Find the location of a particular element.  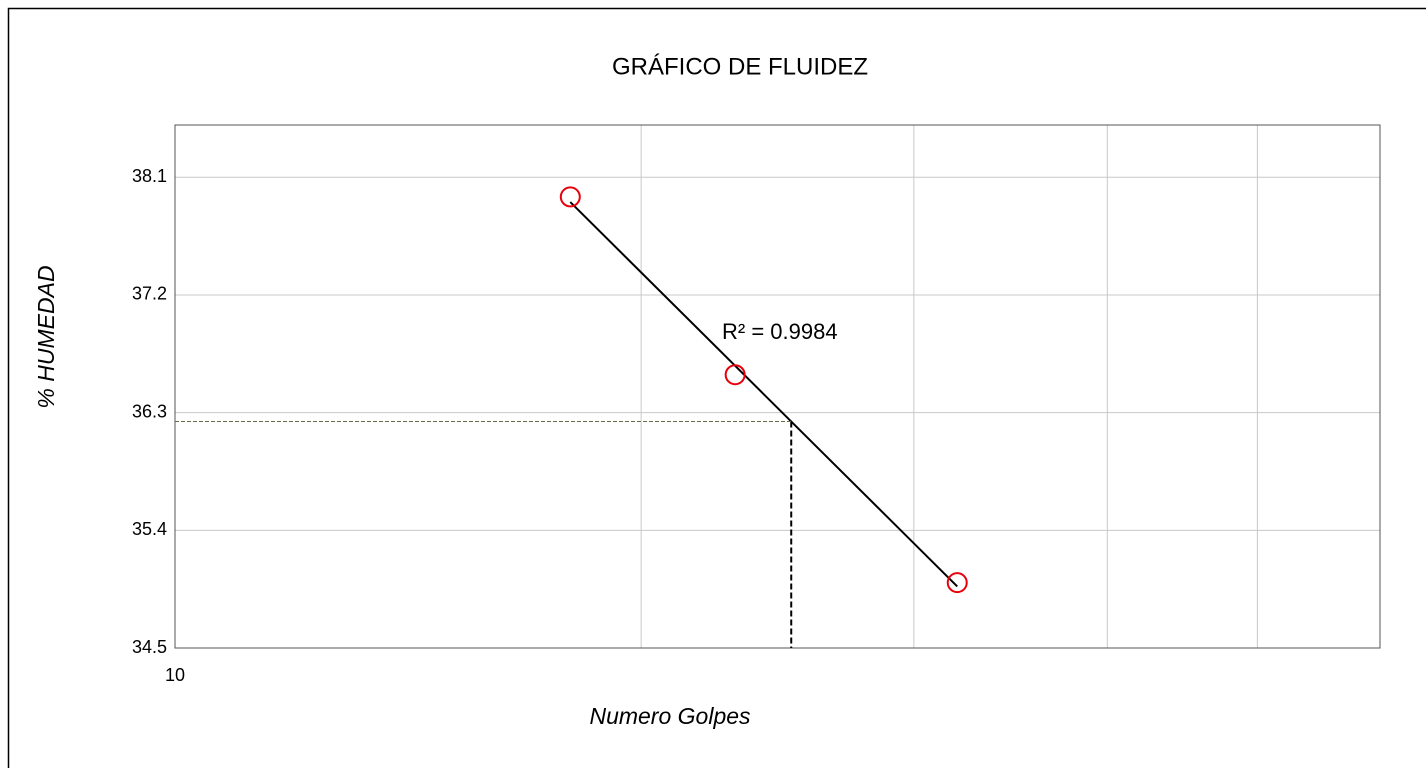

y-tick-label: 34.5 is located at coordinates (149, 647).